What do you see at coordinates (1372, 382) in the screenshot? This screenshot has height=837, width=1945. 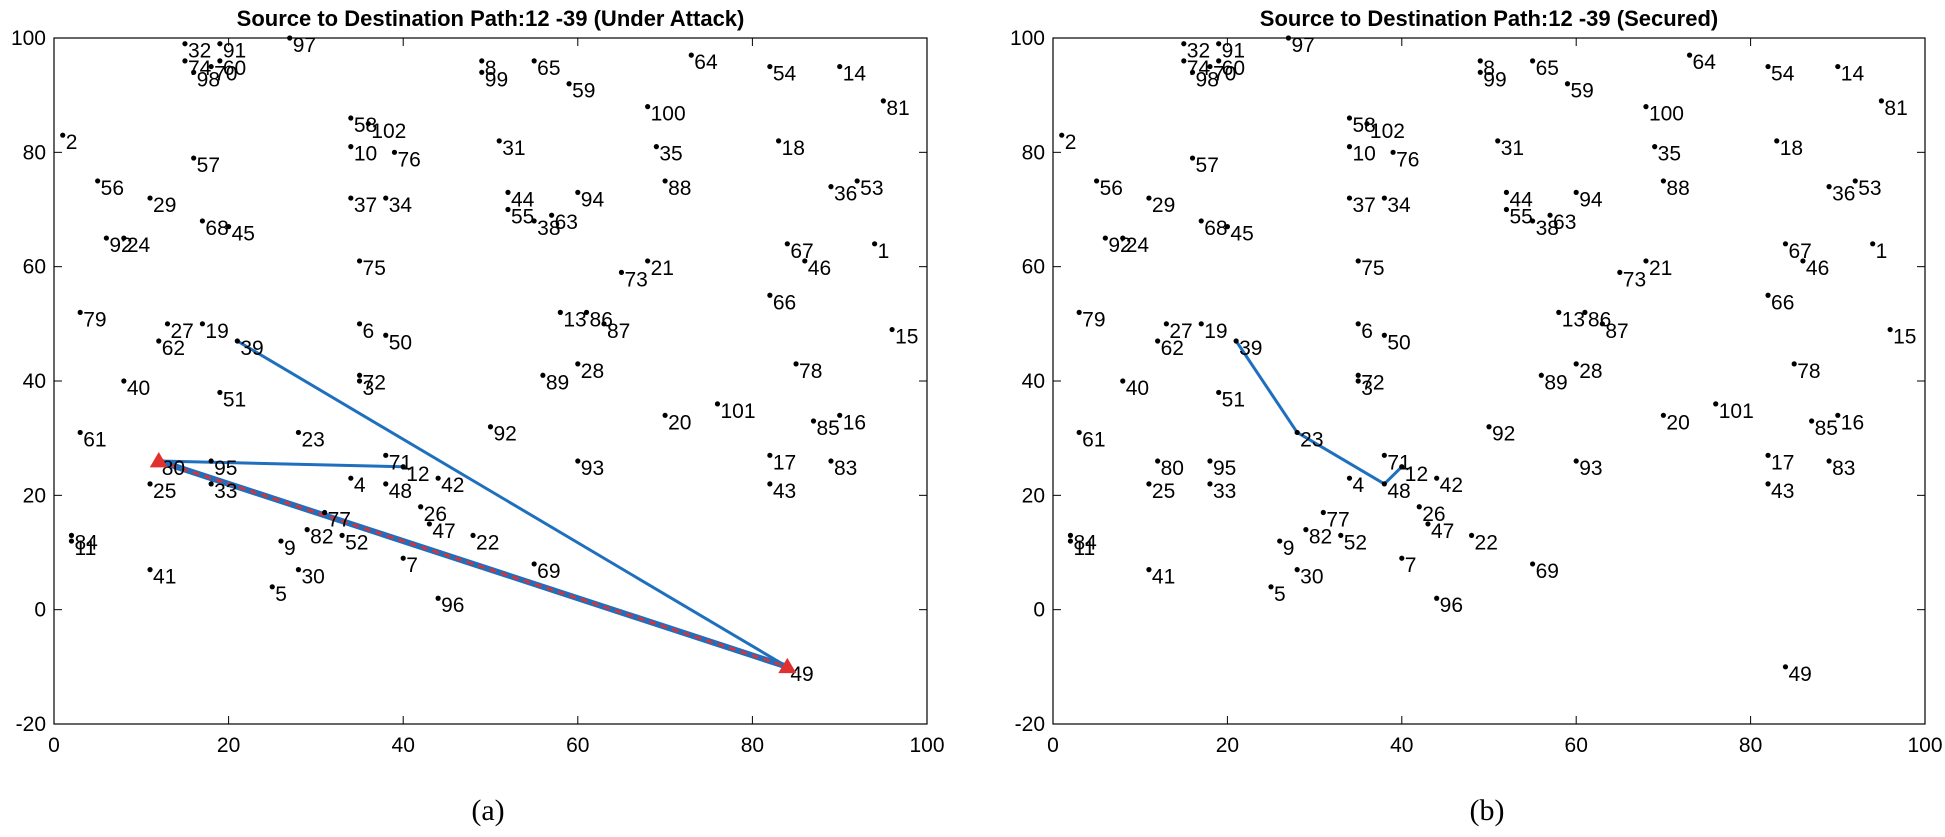 I see `node-label: 72` at bounding box center [1372, 382].